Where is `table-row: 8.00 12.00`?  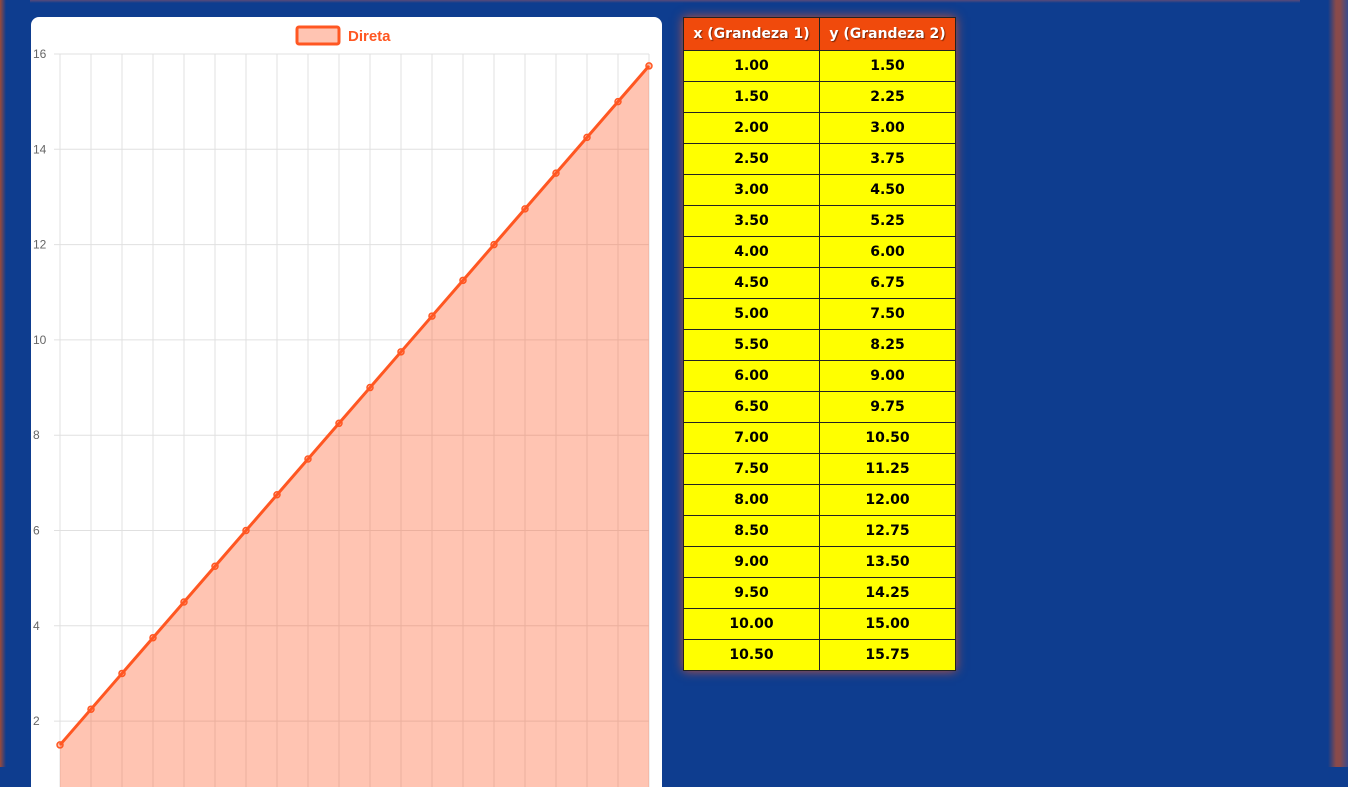 table-row: 8.00 12.00 is located at coordinates (819, 500).